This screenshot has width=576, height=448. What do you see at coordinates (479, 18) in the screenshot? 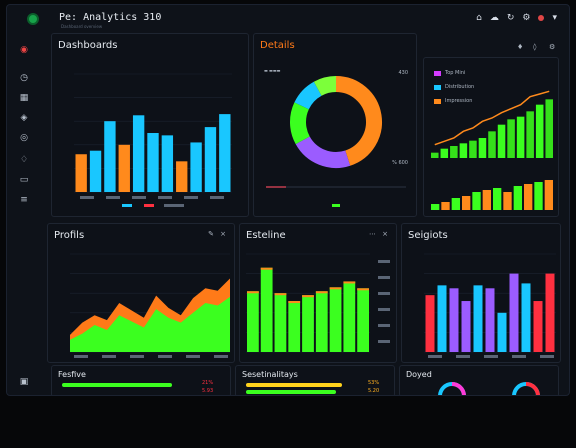
I see `home-icon: ⌂` at bounding box center [479, 18].